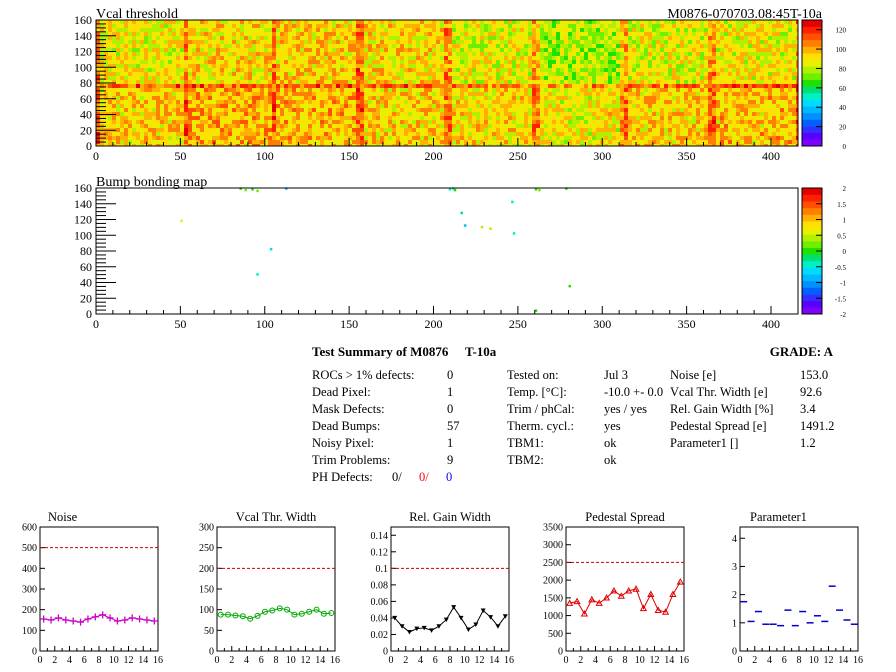  Describe the element at coordinates (640, 660) in the screenshot. I see `small-chart-x-tick-label: 10` at that location.